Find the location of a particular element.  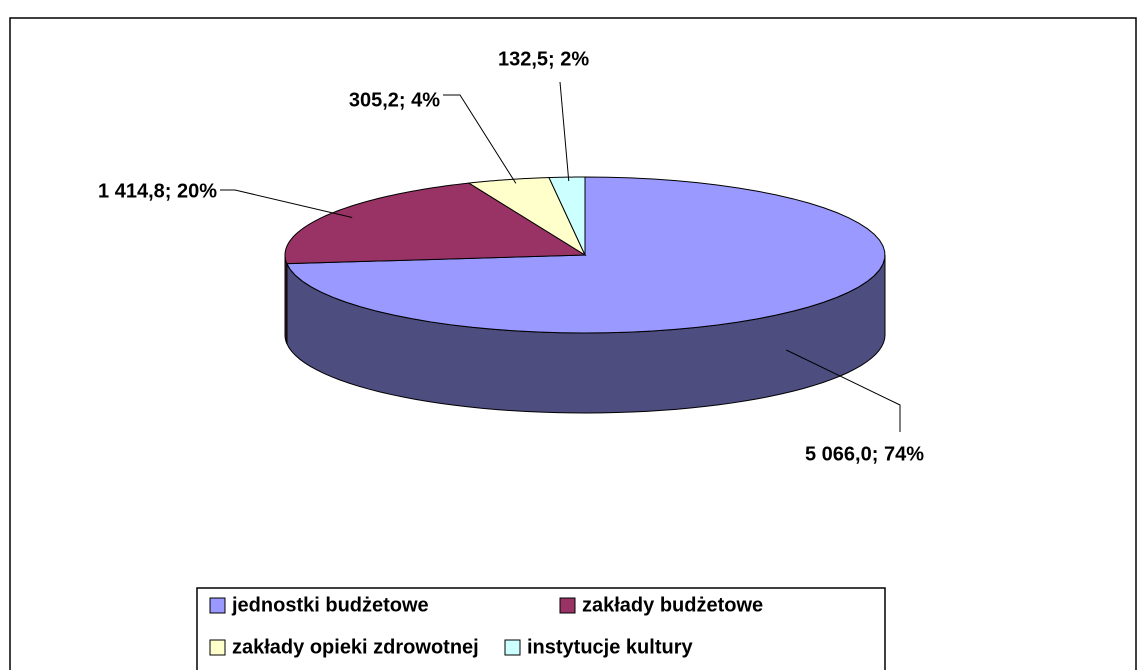

pie-side is located at coordinates (286, 299).